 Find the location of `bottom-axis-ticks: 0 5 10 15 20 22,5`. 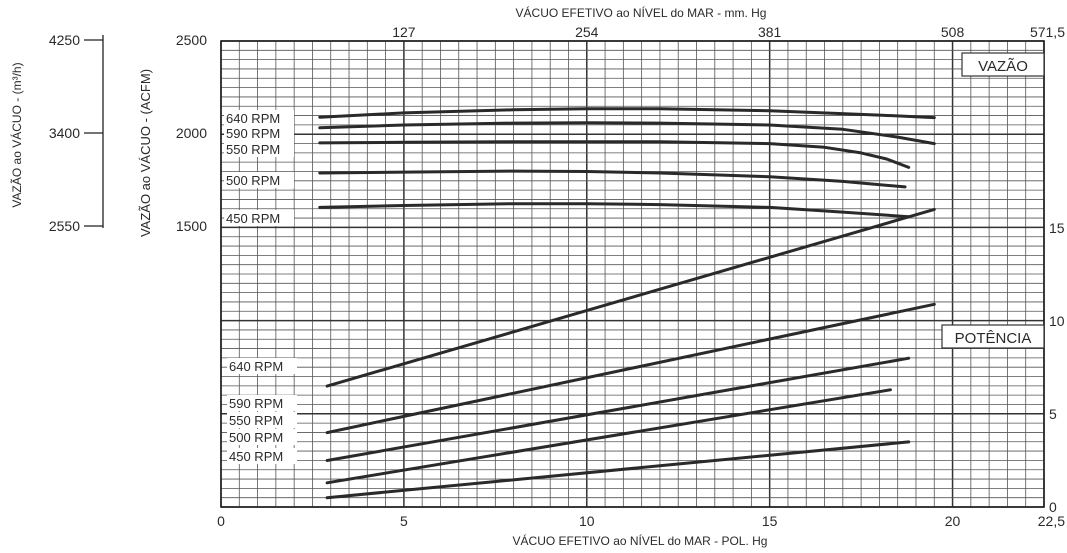

bottom-axis-ticks: 0 5 10 15 20 22,5 is located at coordinates (641, 521).